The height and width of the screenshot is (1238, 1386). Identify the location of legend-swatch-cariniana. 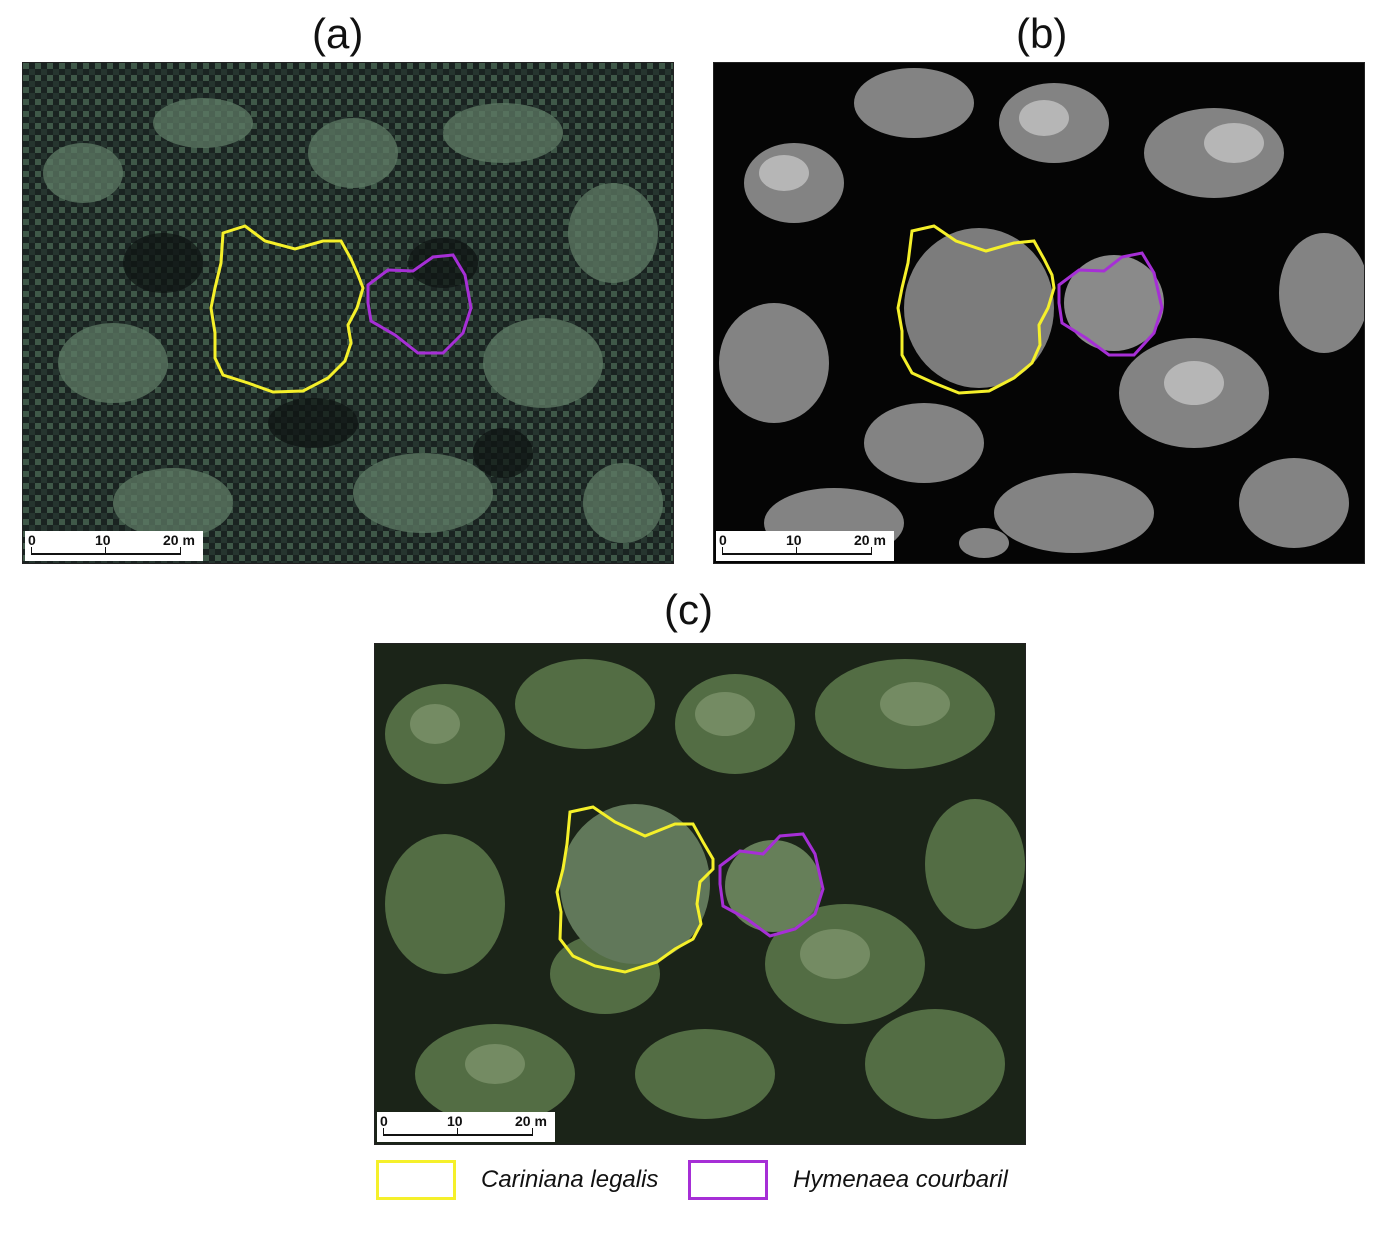
(416, 1180).